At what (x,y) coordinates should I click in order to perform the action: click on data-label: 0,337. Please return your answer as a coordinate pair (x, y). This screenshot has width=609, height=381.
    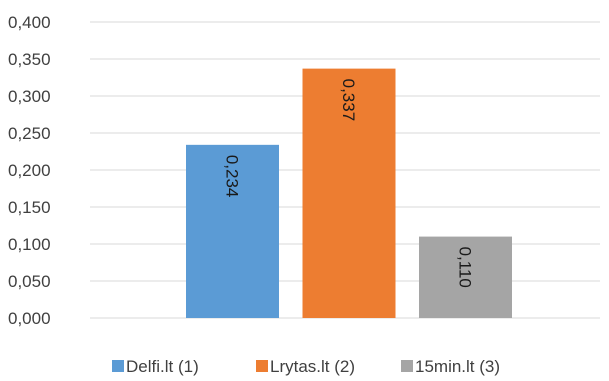
    Looking at the image, I should click on (348, 100).